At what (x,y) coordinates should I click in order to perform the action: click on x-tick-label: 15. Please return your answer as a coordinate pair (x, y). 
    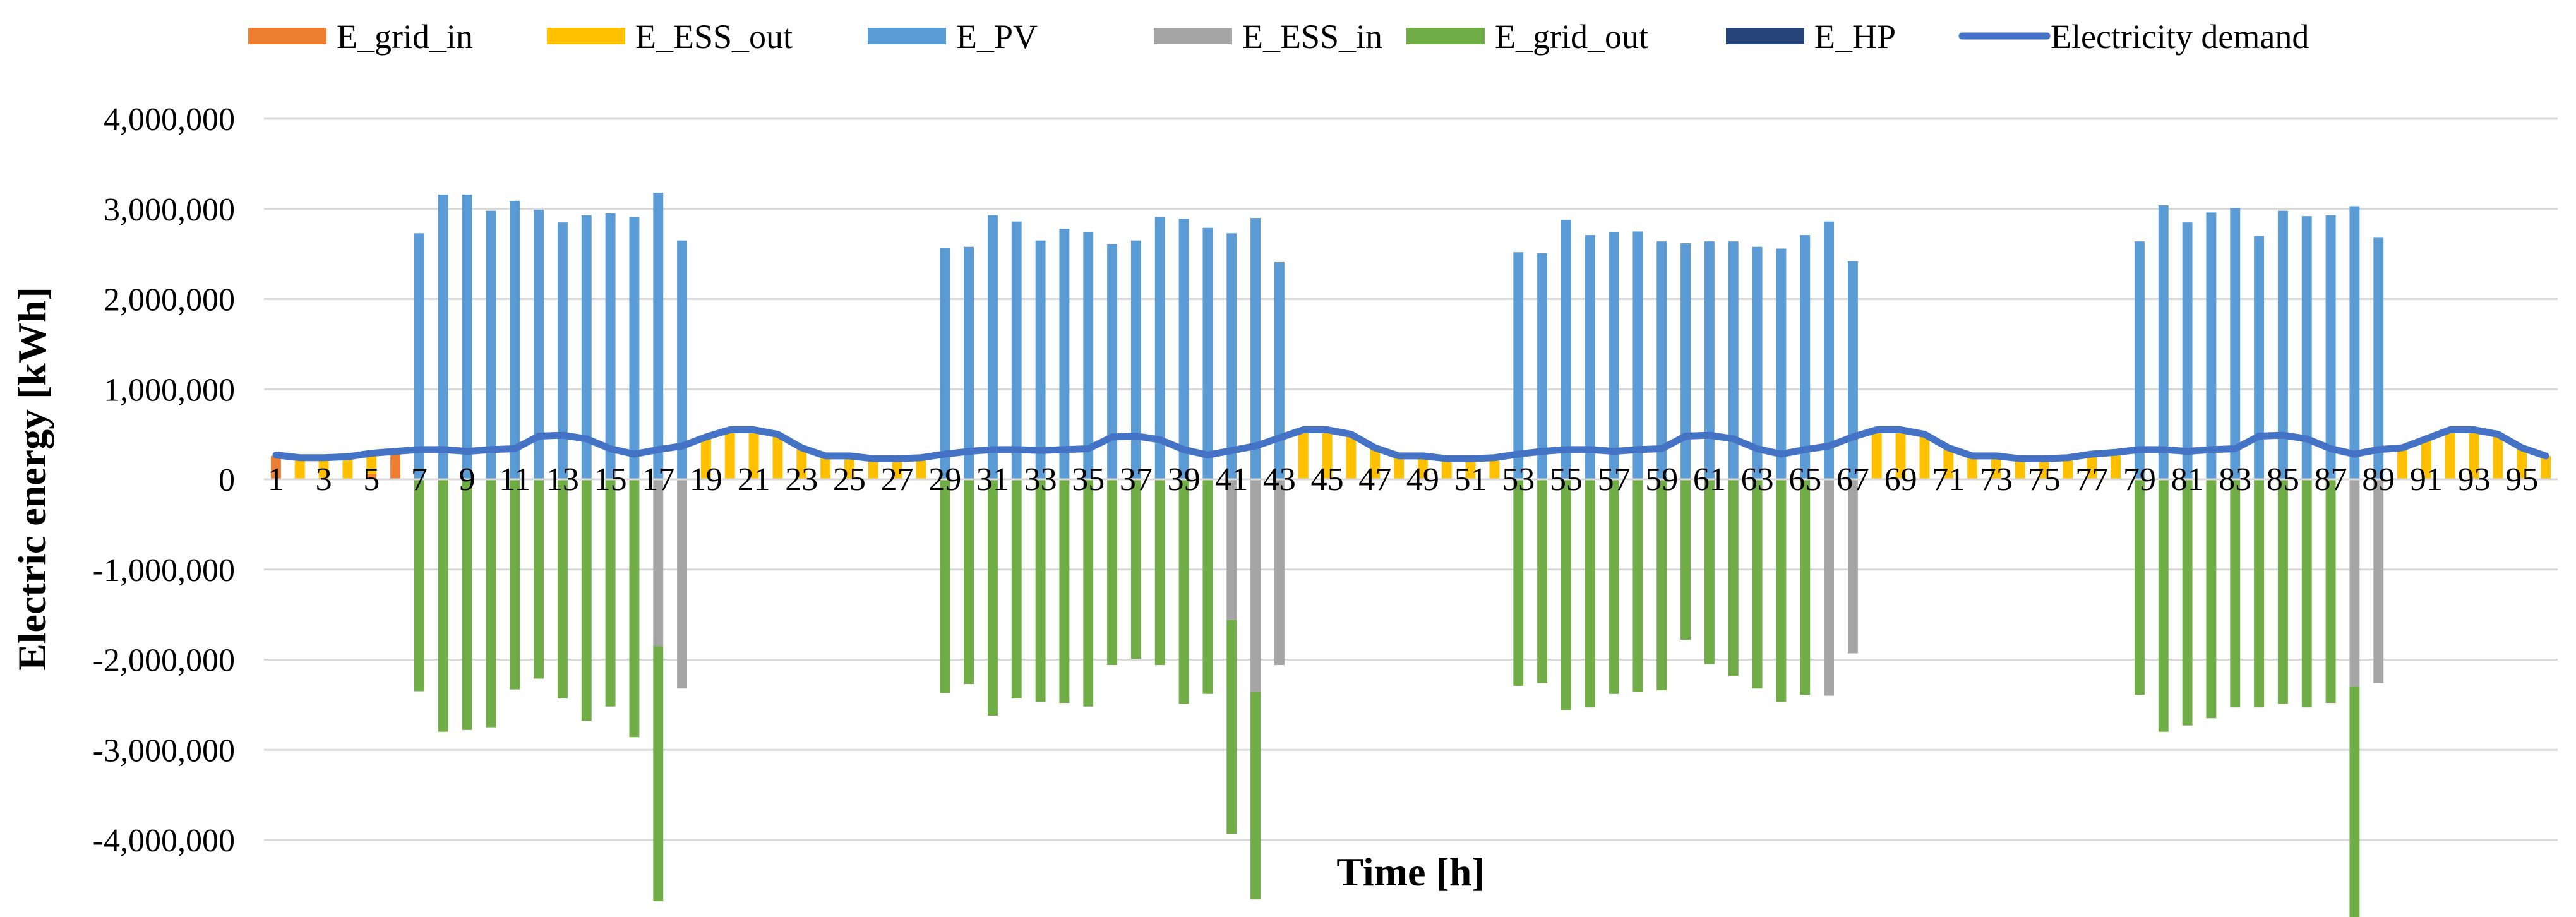
    Looking at the image, I should click on (610, 480).